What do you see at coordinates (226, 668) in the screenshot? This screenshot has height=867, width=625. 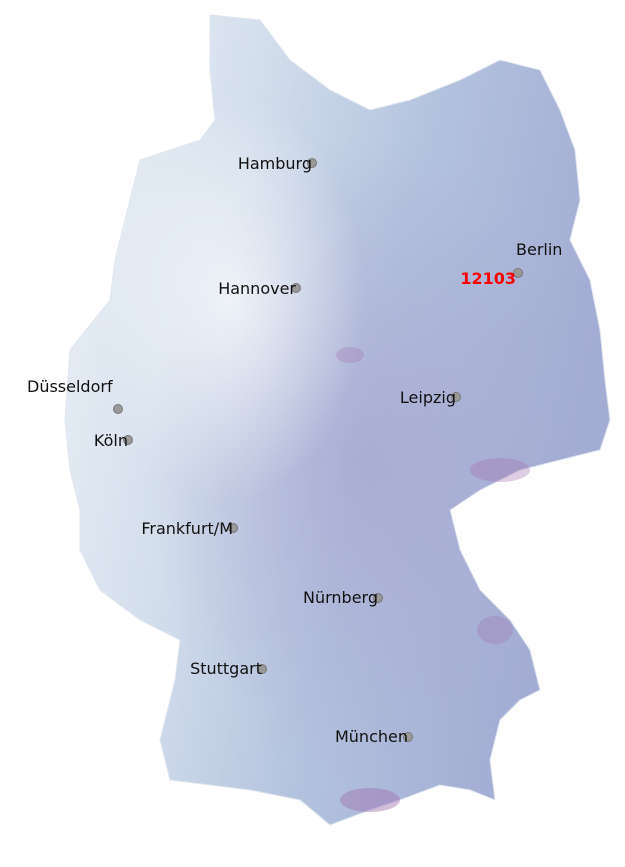 I see `city-label-stuttgart: Stuttgart` at bounding box center [226, 668].